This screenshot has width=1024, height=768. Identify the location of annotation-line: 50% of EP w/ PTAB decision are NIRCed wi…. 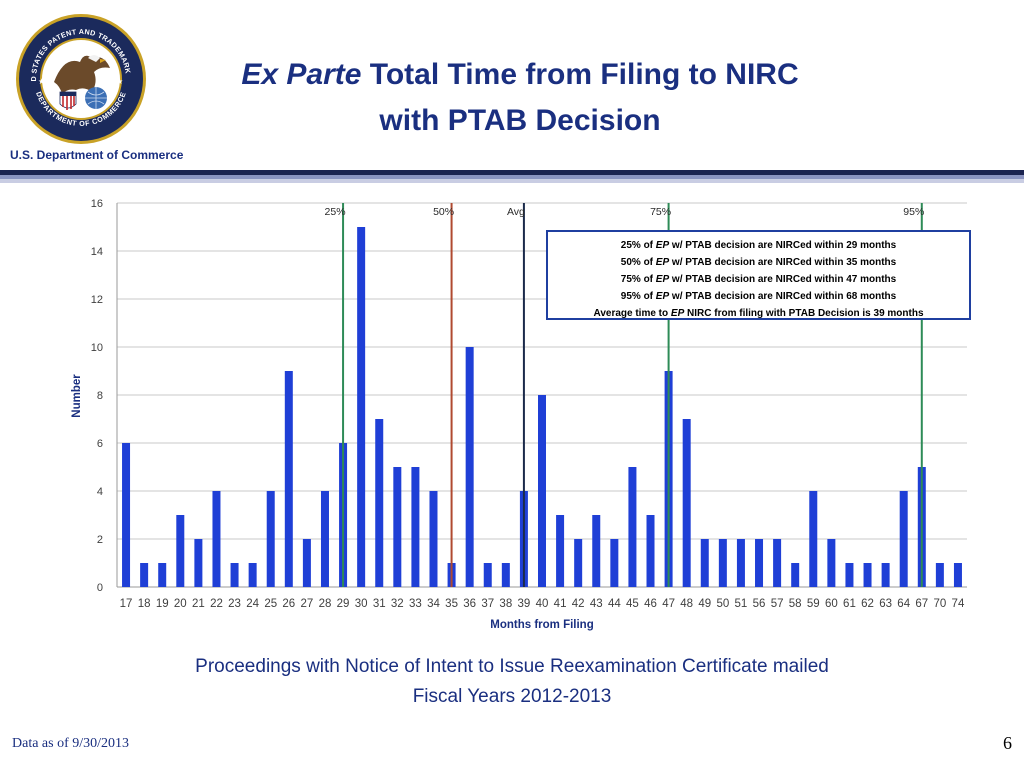
(759, 262).